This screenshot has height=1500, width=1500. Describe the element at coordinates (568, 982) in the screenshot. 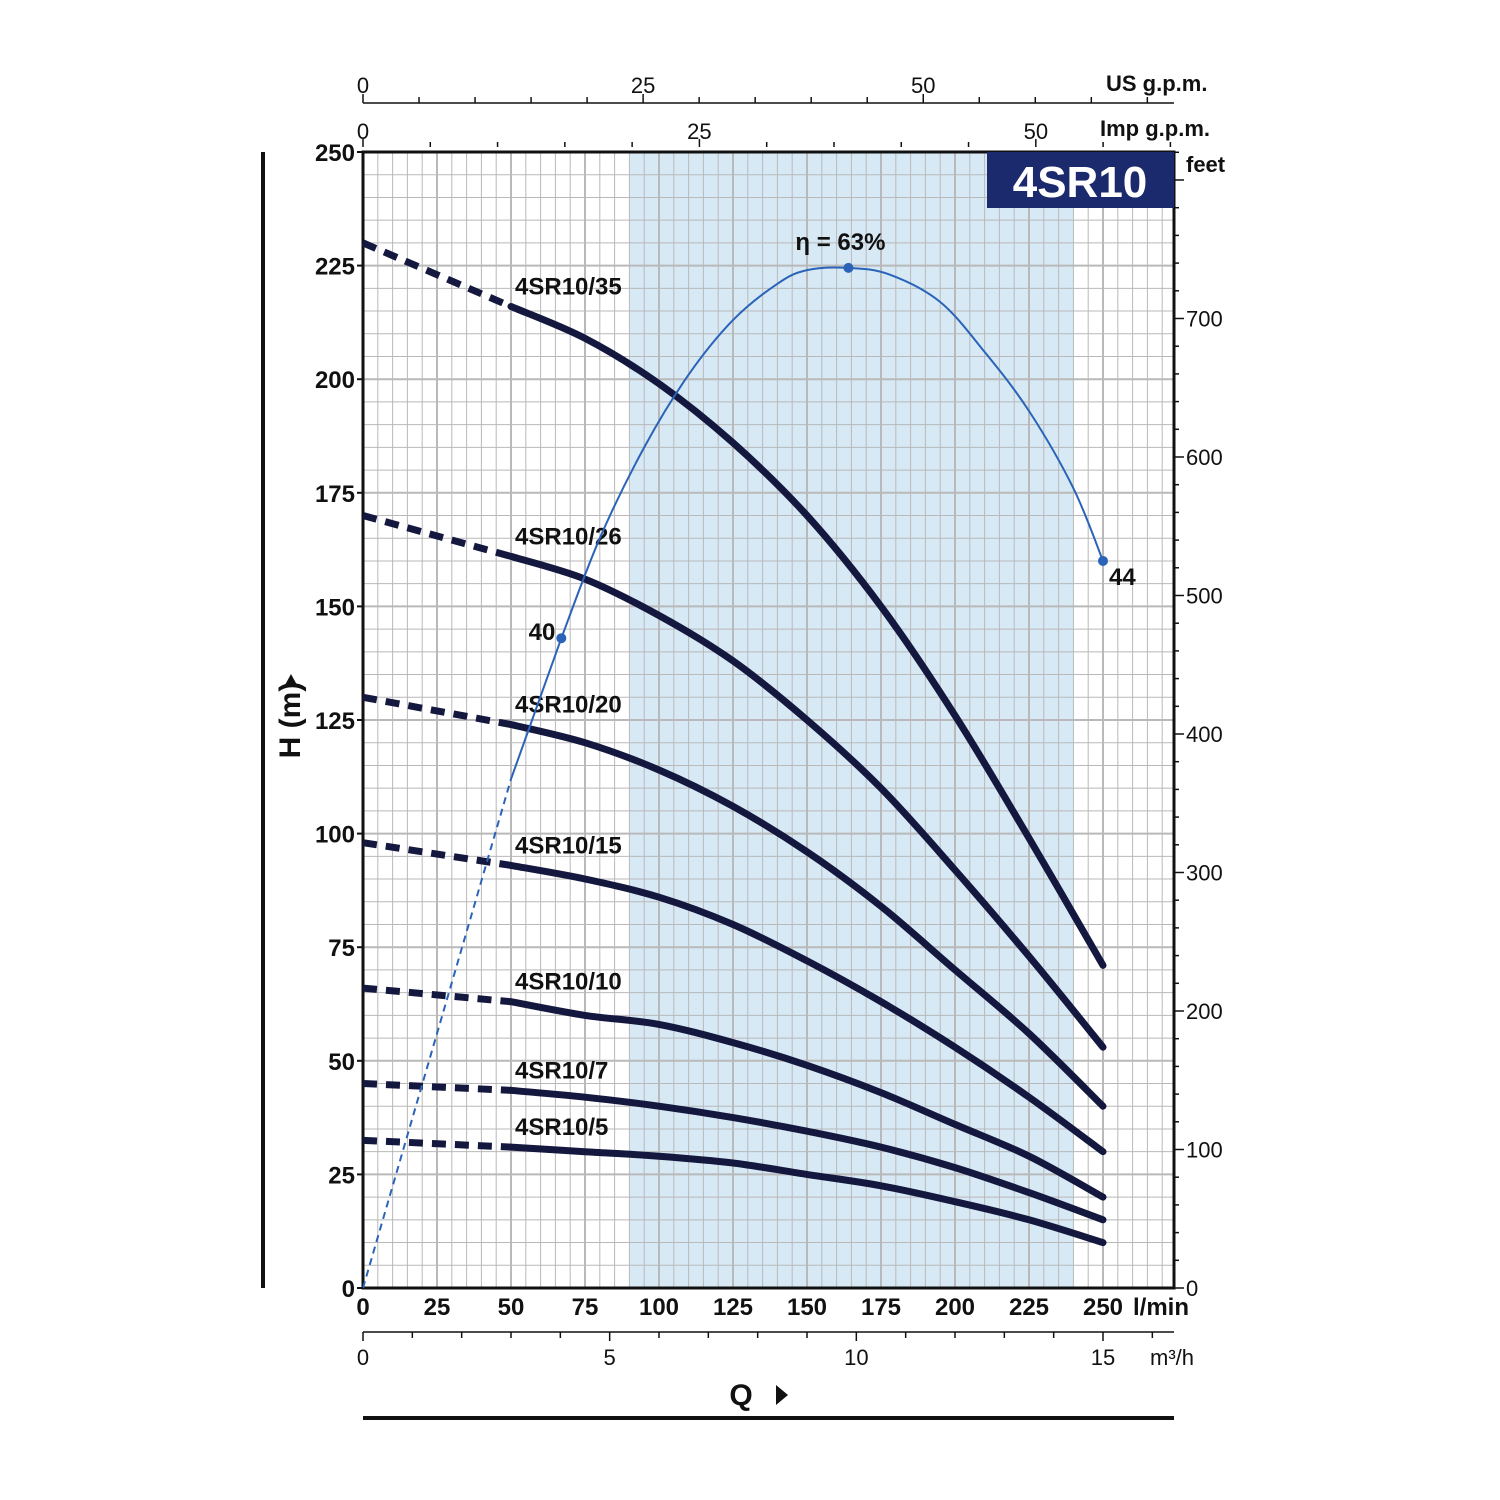

I see `curve-label: 4SR10/10` at that location.